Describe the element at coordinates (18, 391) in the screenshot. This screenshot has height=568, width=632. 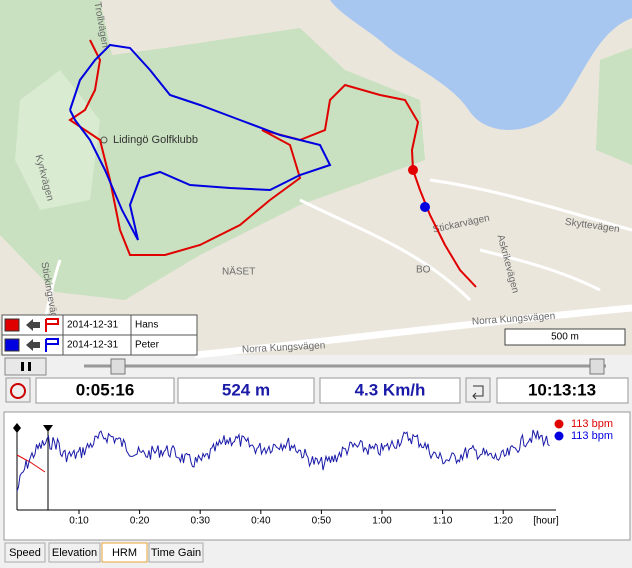
I see `timer-icon` at that location.